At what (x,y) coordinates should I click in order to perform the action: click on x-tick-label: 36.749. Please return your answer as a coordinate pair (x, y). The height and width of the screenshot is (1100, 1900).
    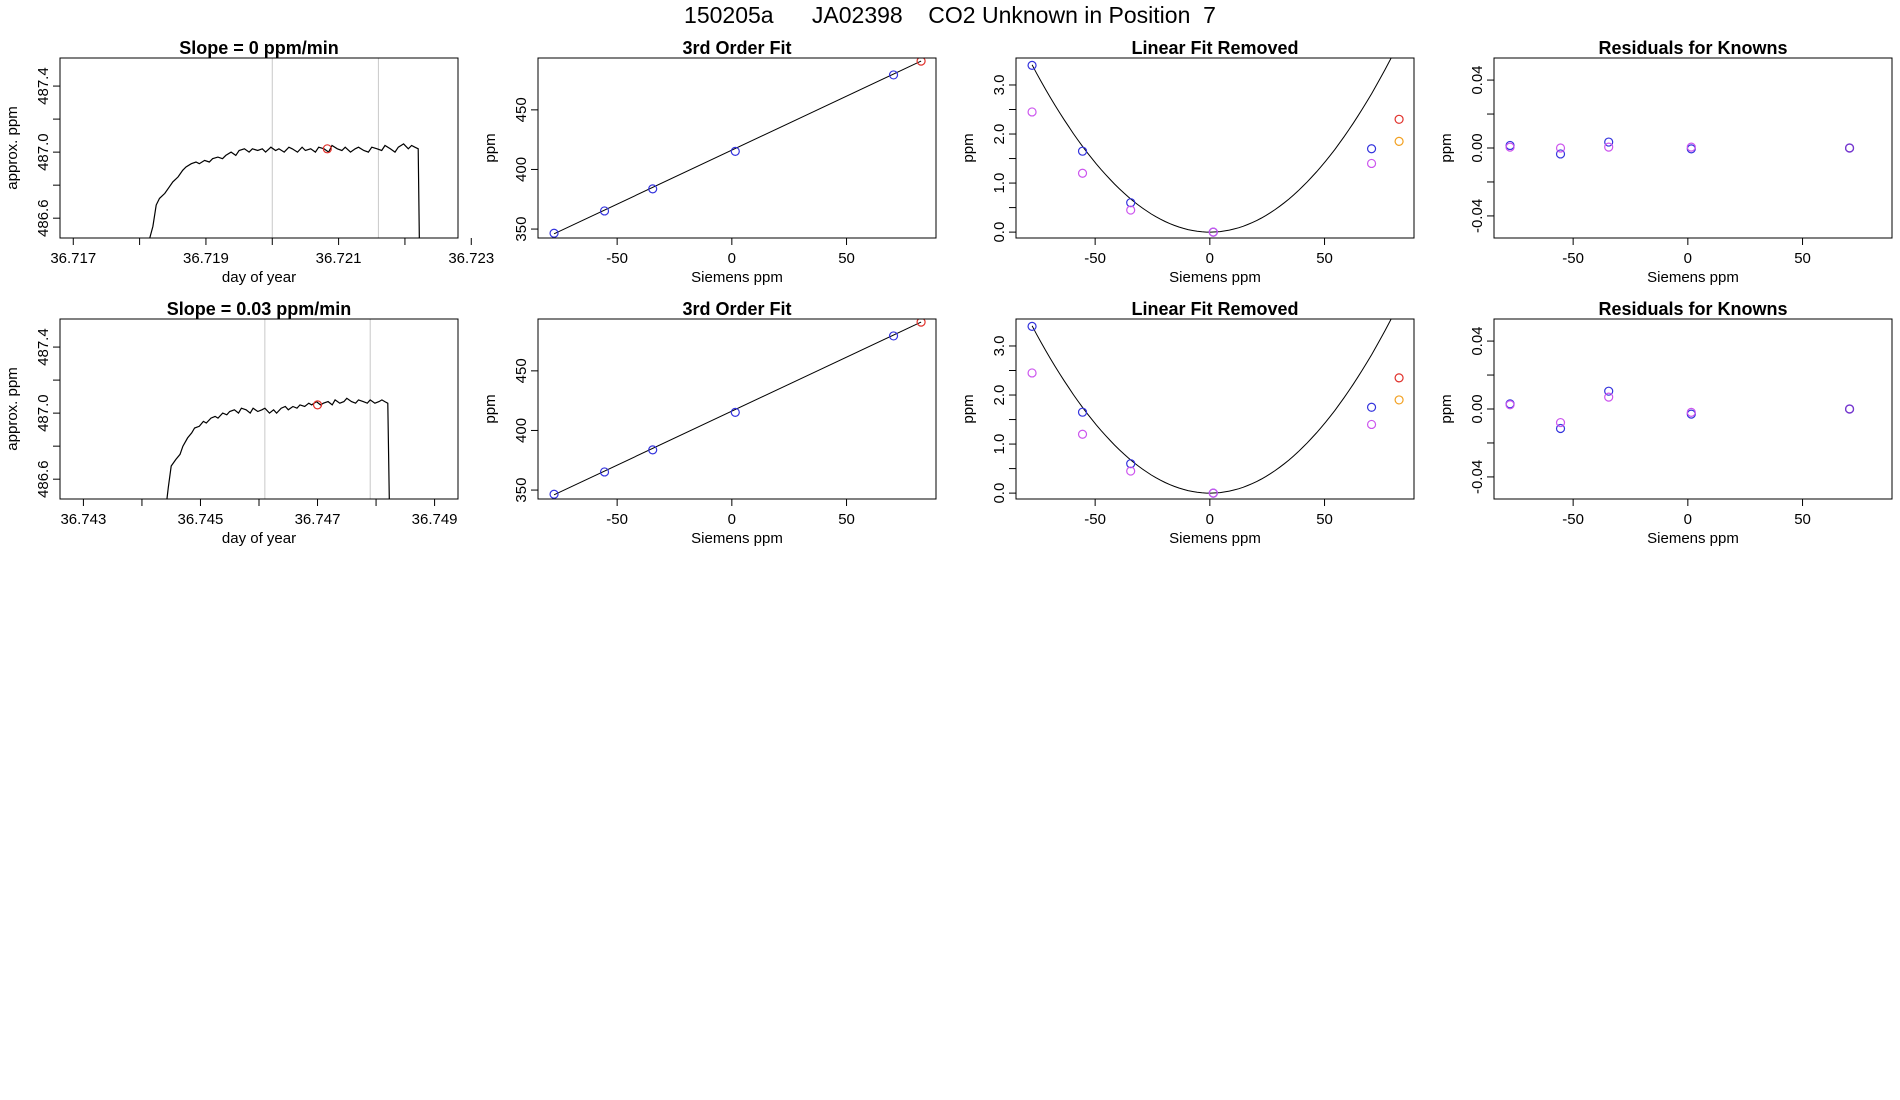
    Looking at the image, I should click on (435, 519).